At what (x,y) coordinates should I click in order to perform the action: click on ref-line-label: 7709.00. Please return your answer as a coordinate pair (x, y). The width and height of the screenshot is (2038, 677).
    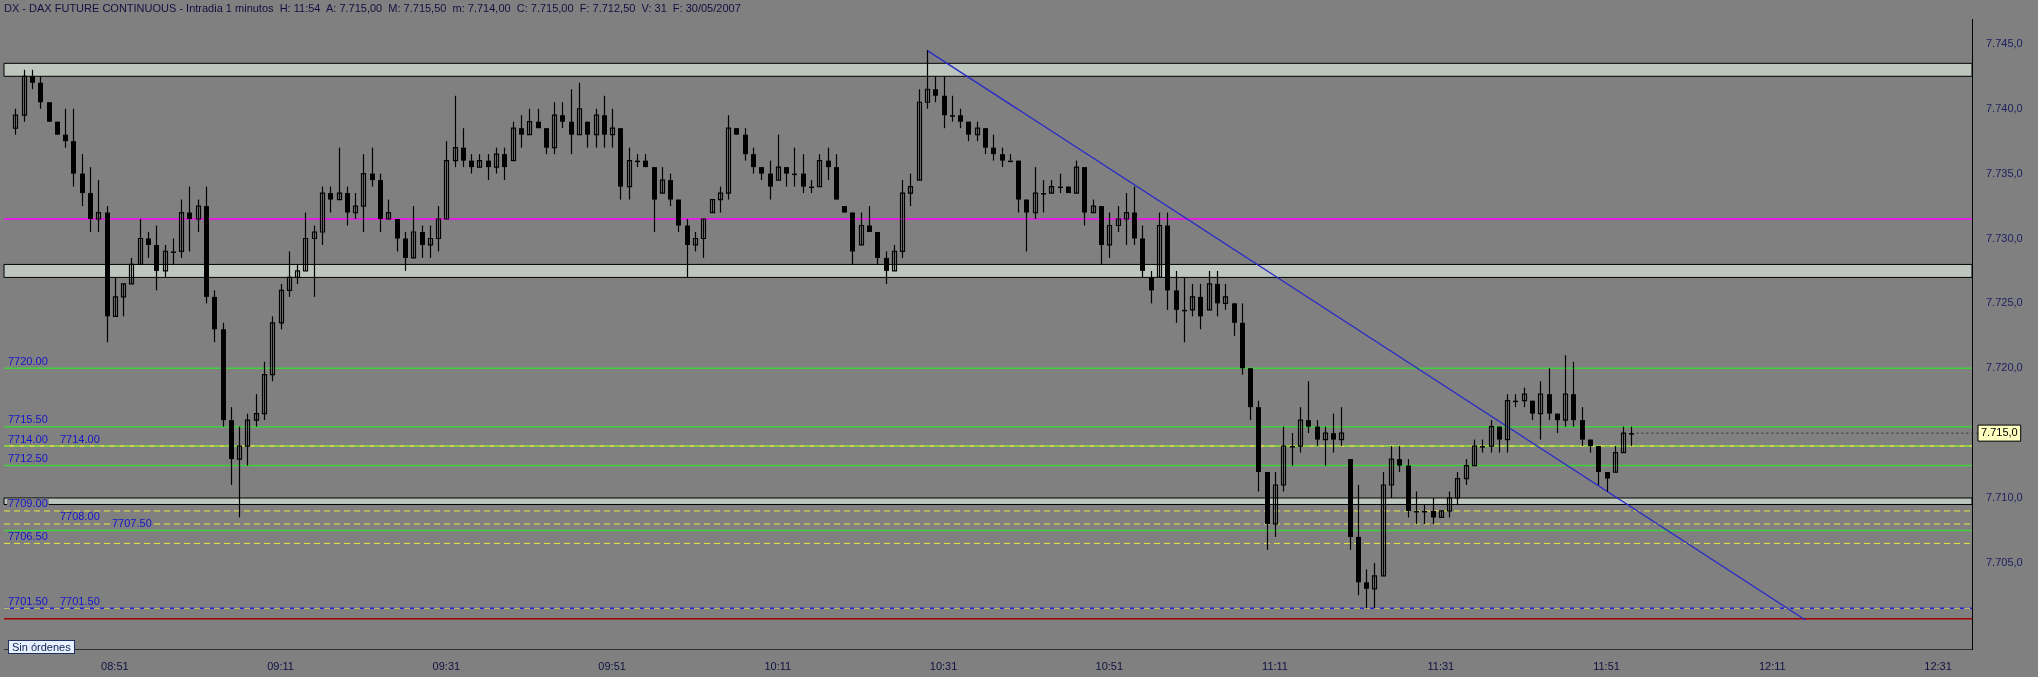
    Looking at the image, I should click on (28, 503).